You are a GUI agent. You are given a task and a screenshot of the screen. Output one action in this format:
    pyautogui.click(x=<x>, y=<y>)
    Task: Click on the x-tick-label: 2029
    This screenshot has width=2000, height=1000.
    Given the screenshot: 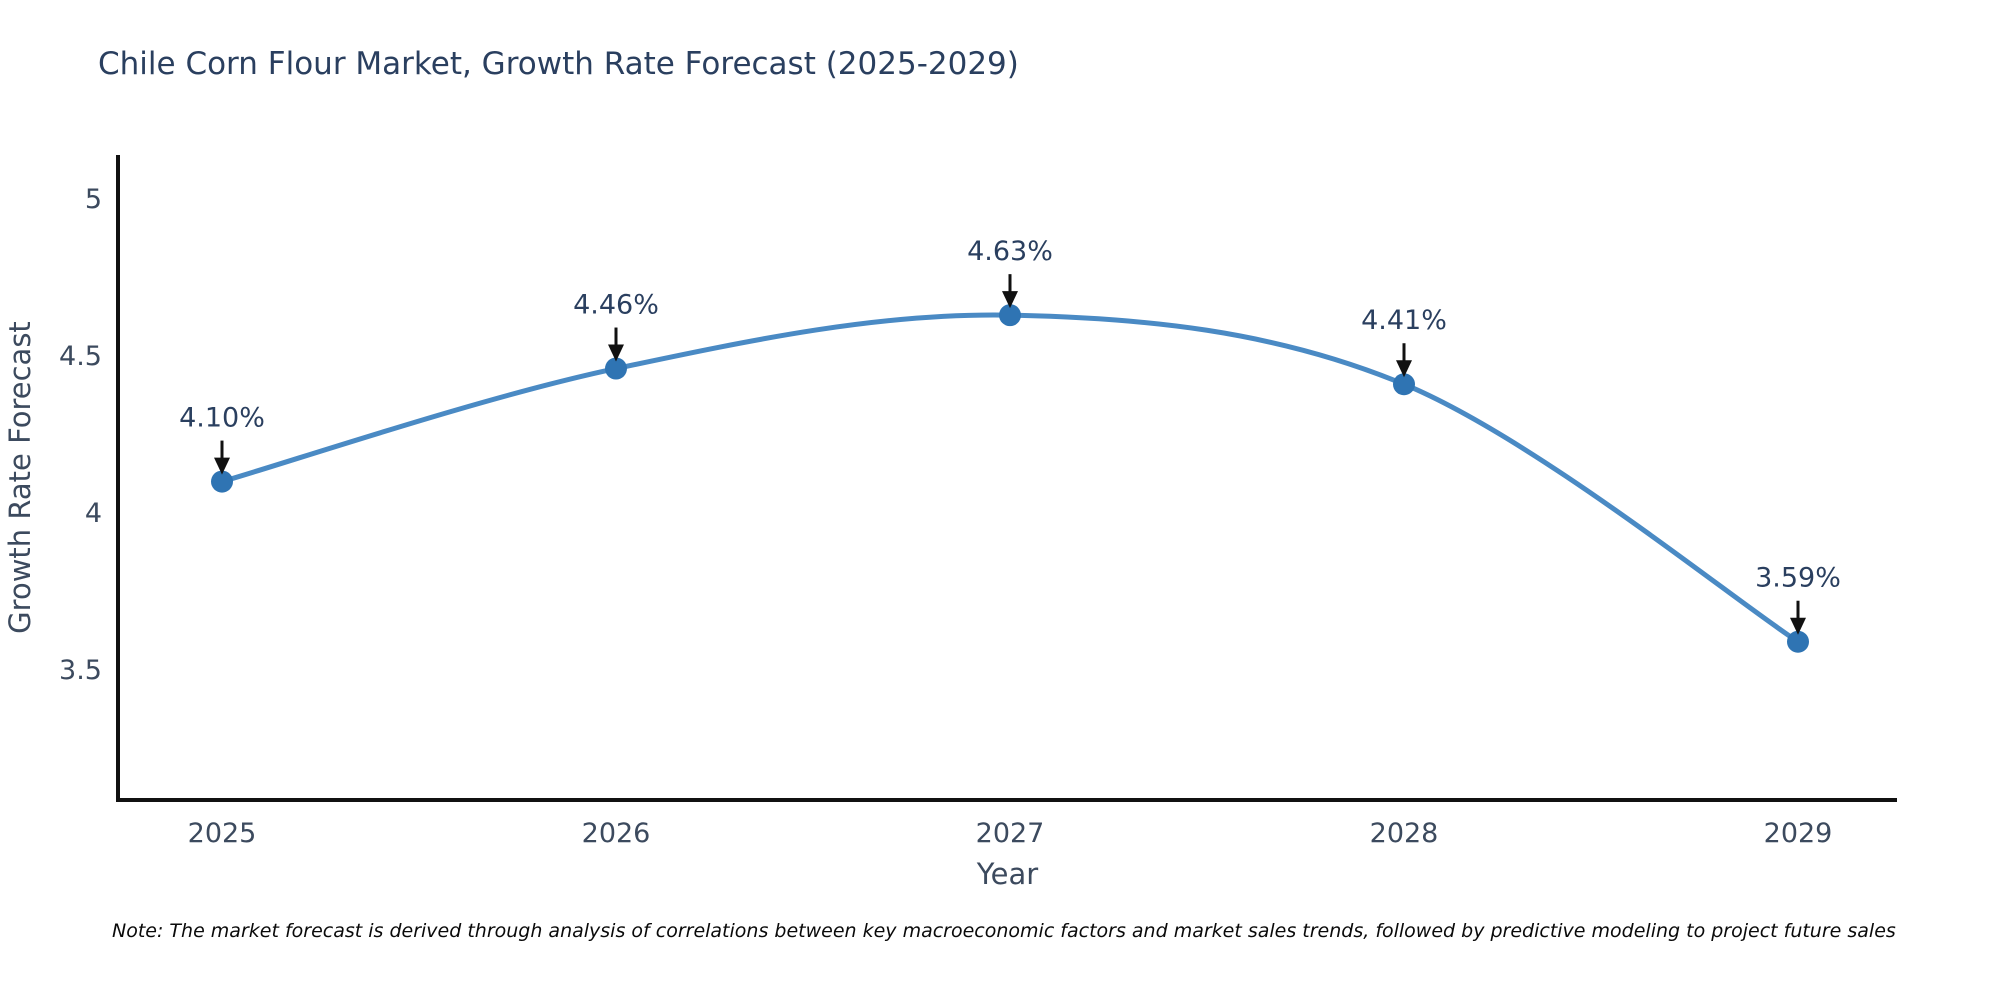 What is the action you would take?
    pyautogui.click(x=1798, y=833)
    